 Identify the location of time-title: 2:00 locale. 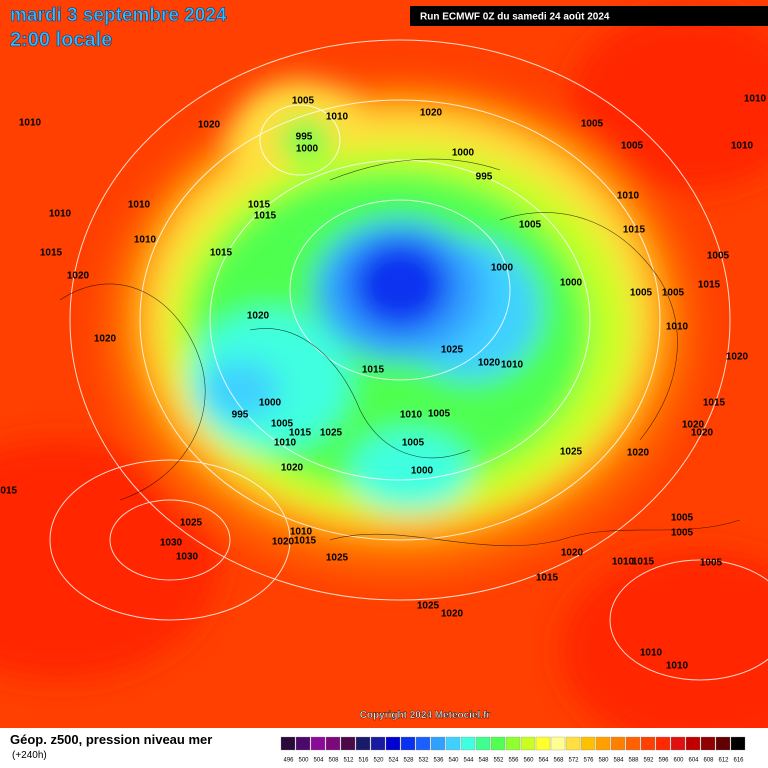
(61, 40).